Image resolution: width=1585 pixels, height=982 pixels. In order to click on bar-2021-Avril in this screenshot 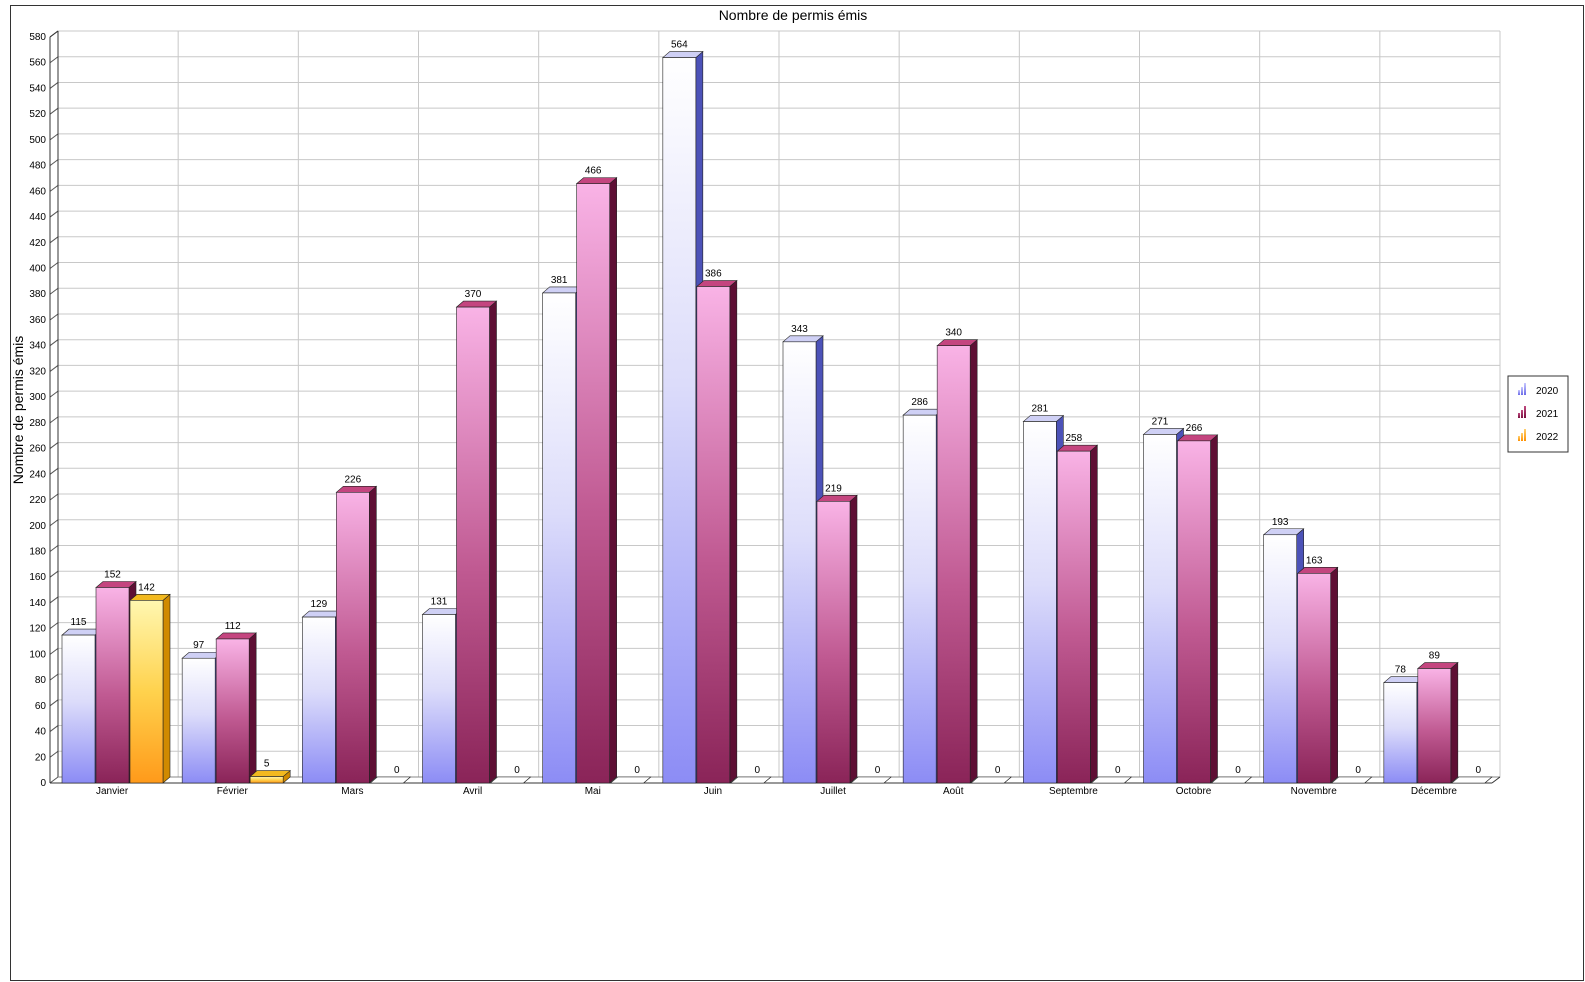, I will do `click(476, 542)`.